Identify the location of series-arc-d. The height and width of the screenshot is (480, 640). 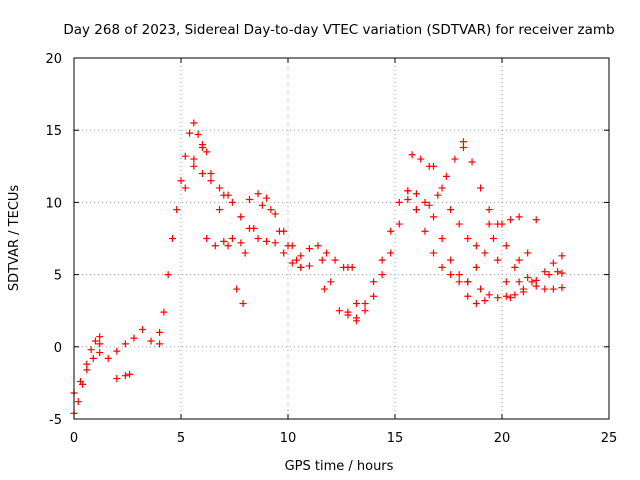
(123, 376).